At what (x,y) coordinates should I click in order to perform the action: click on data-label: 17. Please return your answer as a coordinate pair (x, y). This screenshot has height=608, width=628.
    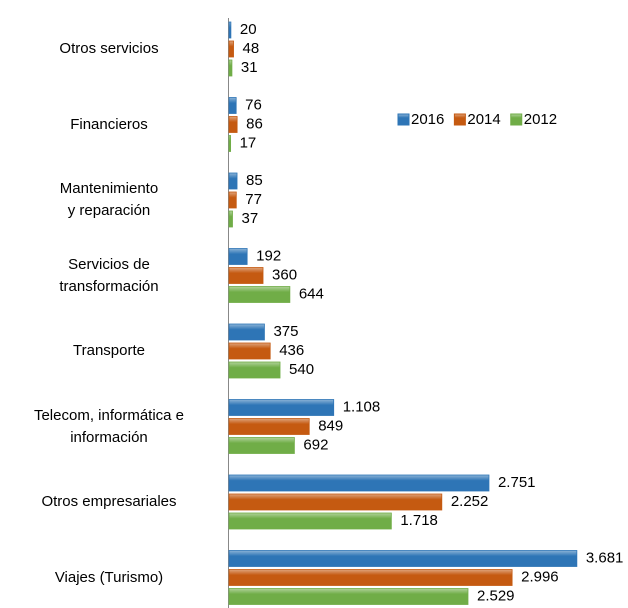
    Looking at the image, I should click on (248, 142).